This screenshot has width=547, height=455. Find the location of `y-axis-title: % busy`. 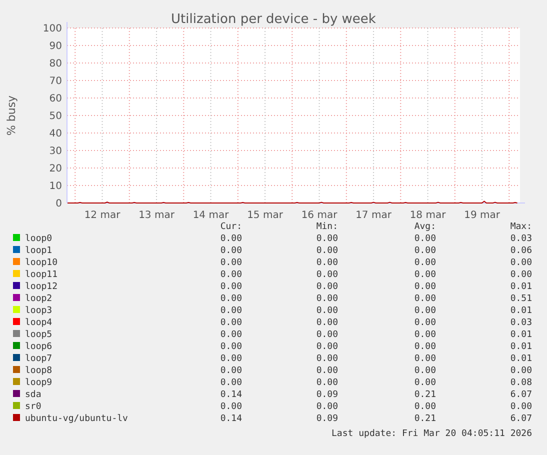

y-axis-title: % busy is located at coordinates (11, 115).